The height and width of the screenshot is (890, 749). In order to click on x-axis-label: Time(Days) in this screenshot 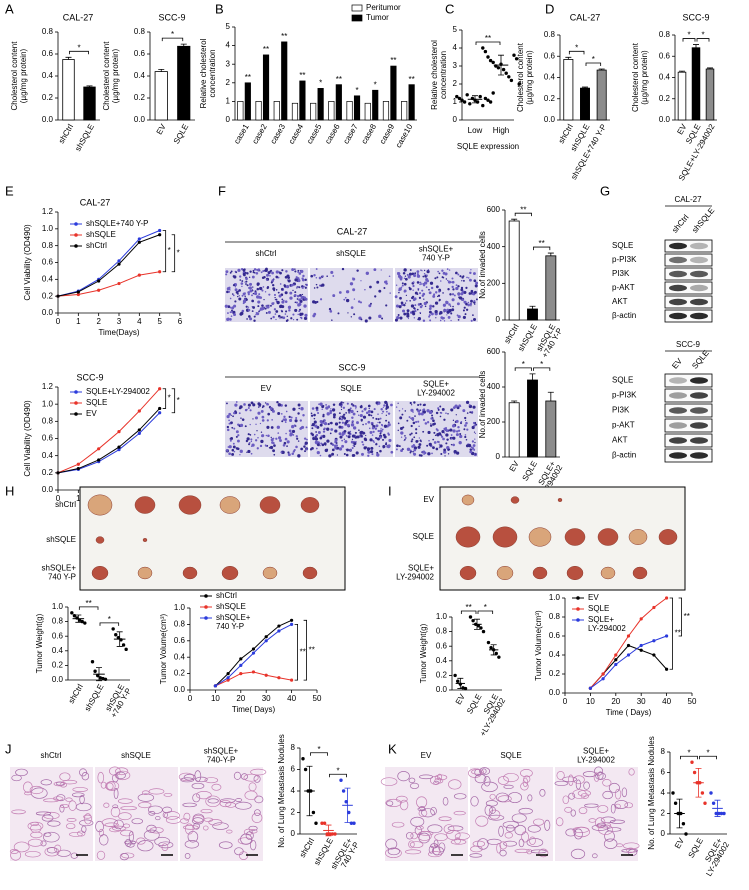, I will do `click(118, 332)`.